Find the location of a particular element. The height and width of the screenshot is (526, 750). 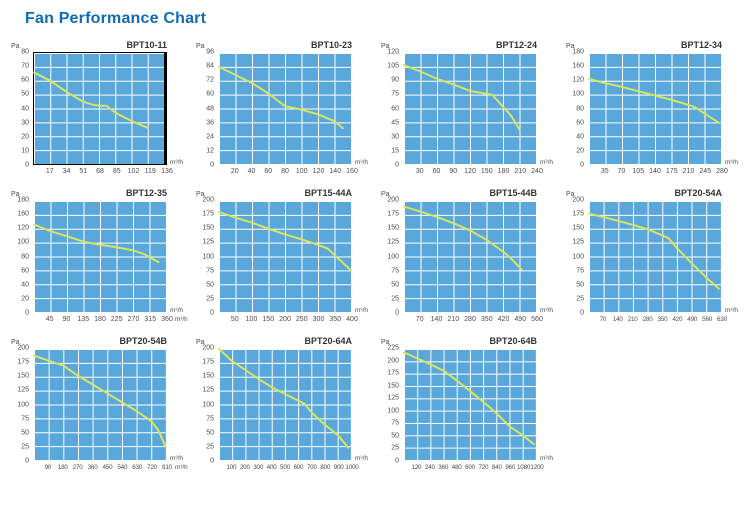

x-tick-label: 100 is located at coordinates (301, 171).